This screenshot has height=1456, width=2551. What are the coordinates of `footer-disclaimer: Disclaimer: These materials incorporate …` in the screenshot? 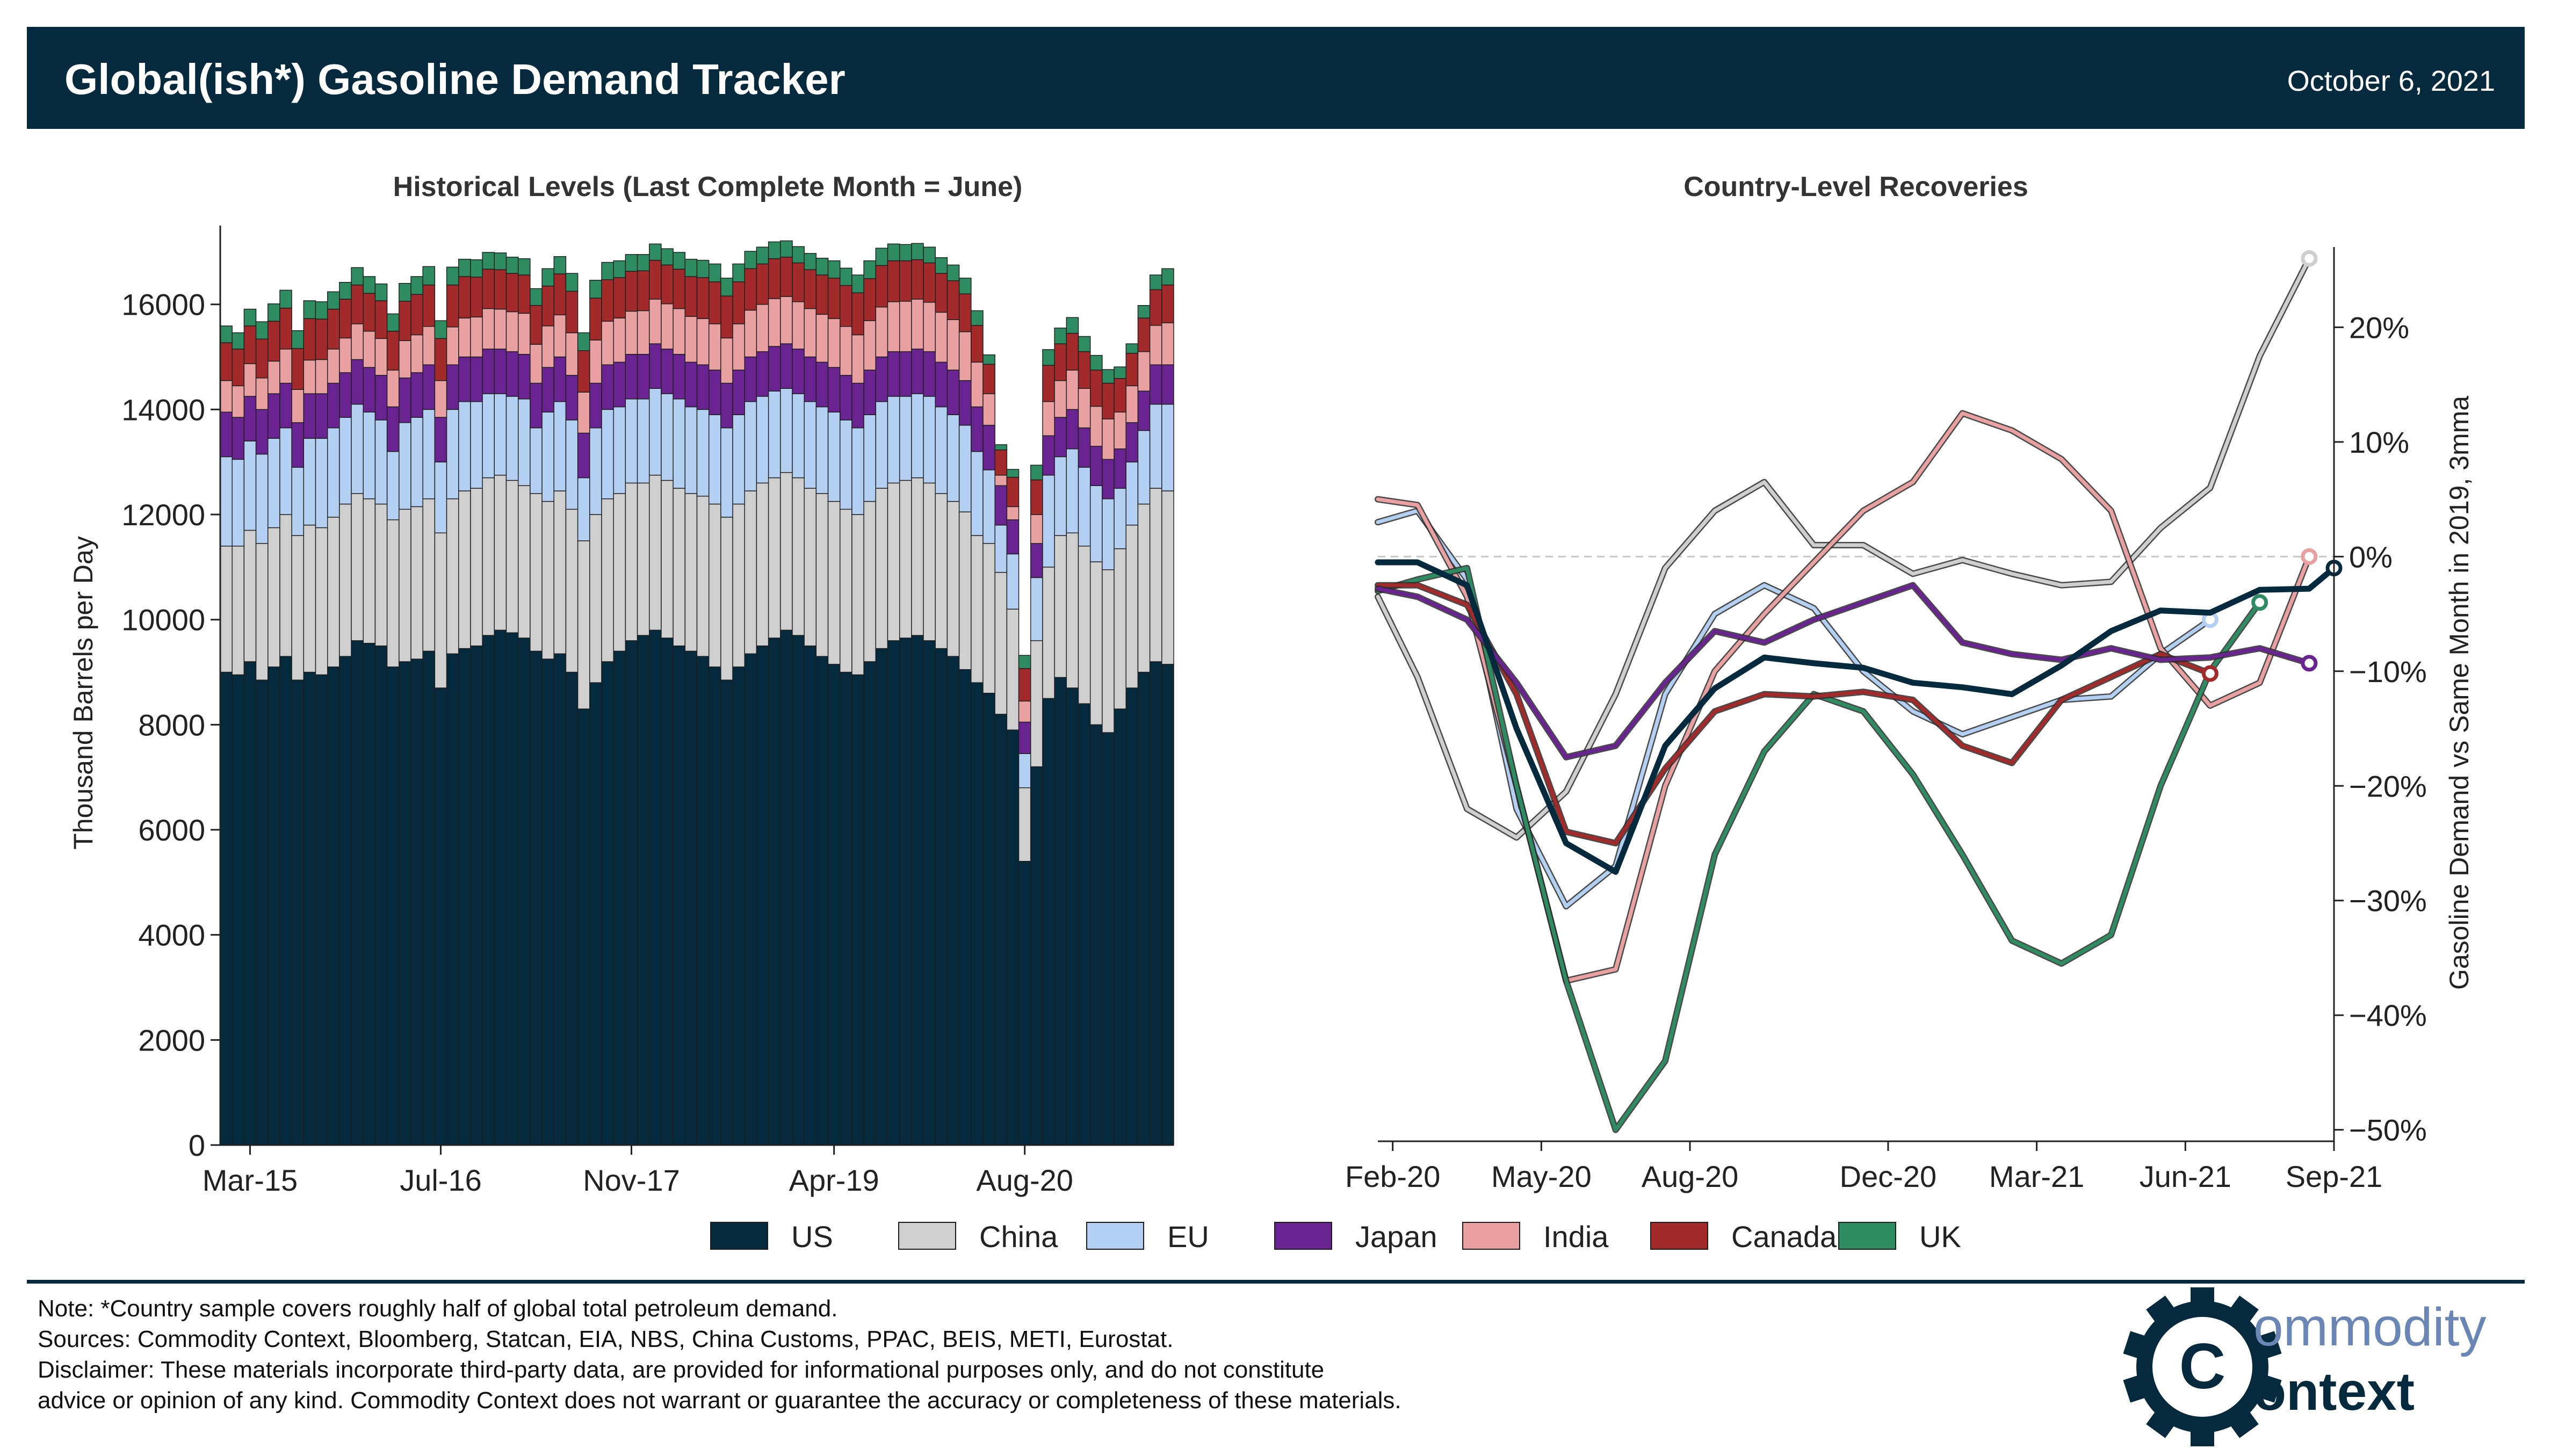 It's located at (719, 1386).